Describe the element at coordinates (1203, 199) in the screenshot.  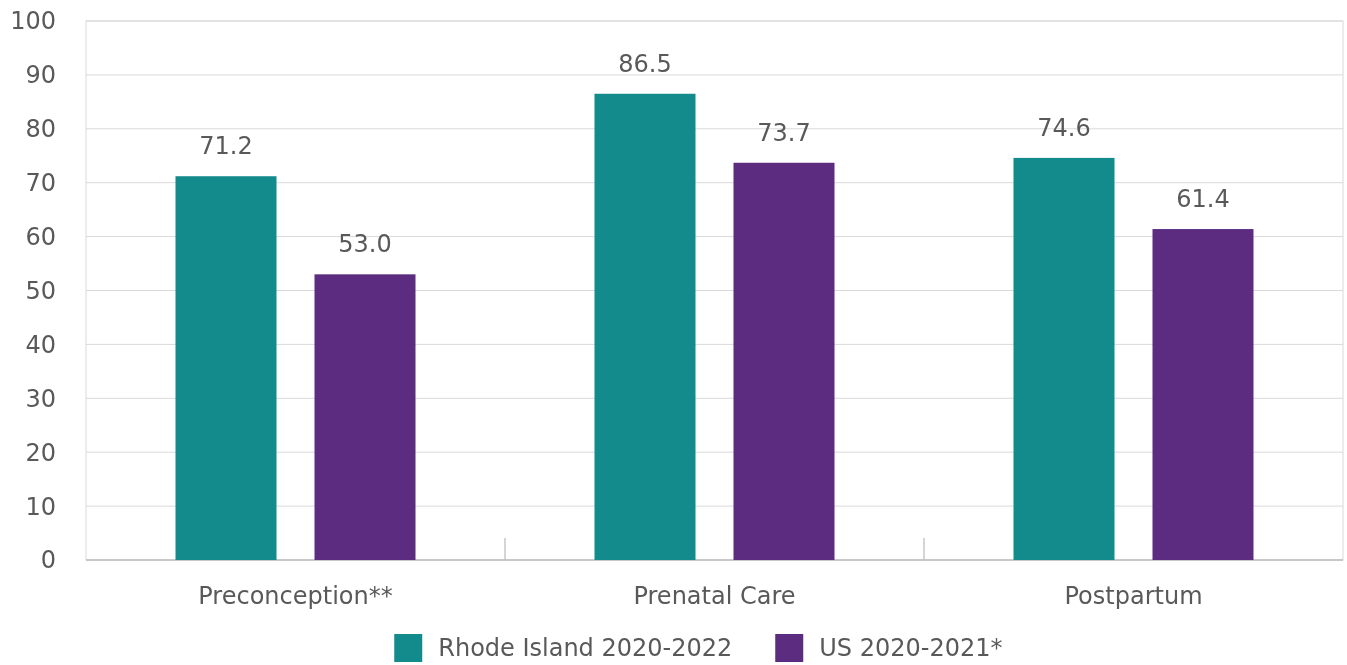
I see `text: 61.4` at that location.